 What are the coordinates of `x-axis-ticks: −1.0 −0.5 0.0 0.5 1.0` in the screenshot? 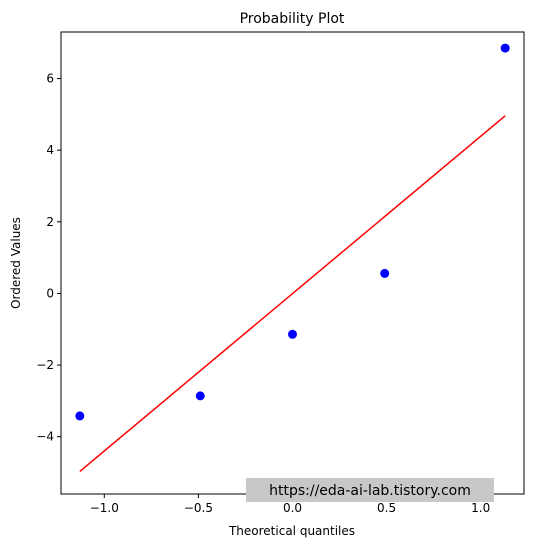 It's located at (290, 504).